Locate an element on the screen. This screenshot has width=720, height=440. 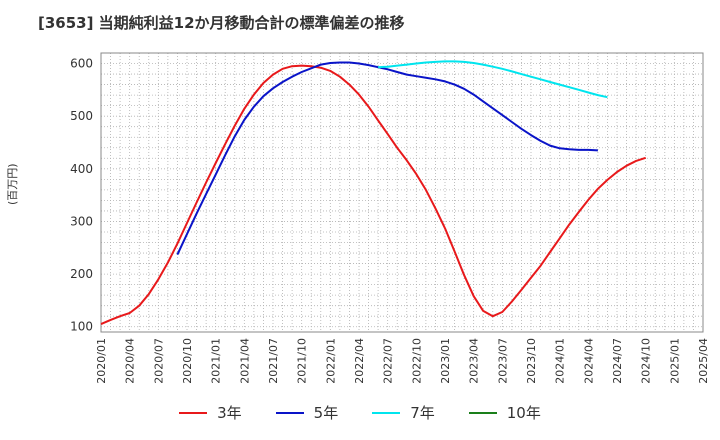
legend-label: 5年 is located at coordinates (326, 413).